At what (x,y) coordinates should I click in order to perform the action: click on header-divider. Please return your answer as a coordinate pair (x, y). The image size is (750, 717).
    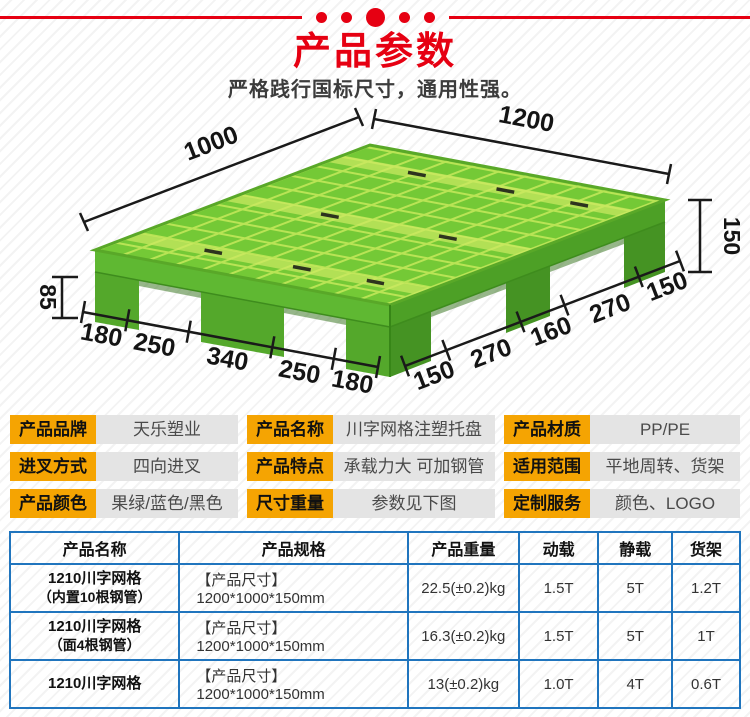
    Looking at the image, I should click on (375, 17).